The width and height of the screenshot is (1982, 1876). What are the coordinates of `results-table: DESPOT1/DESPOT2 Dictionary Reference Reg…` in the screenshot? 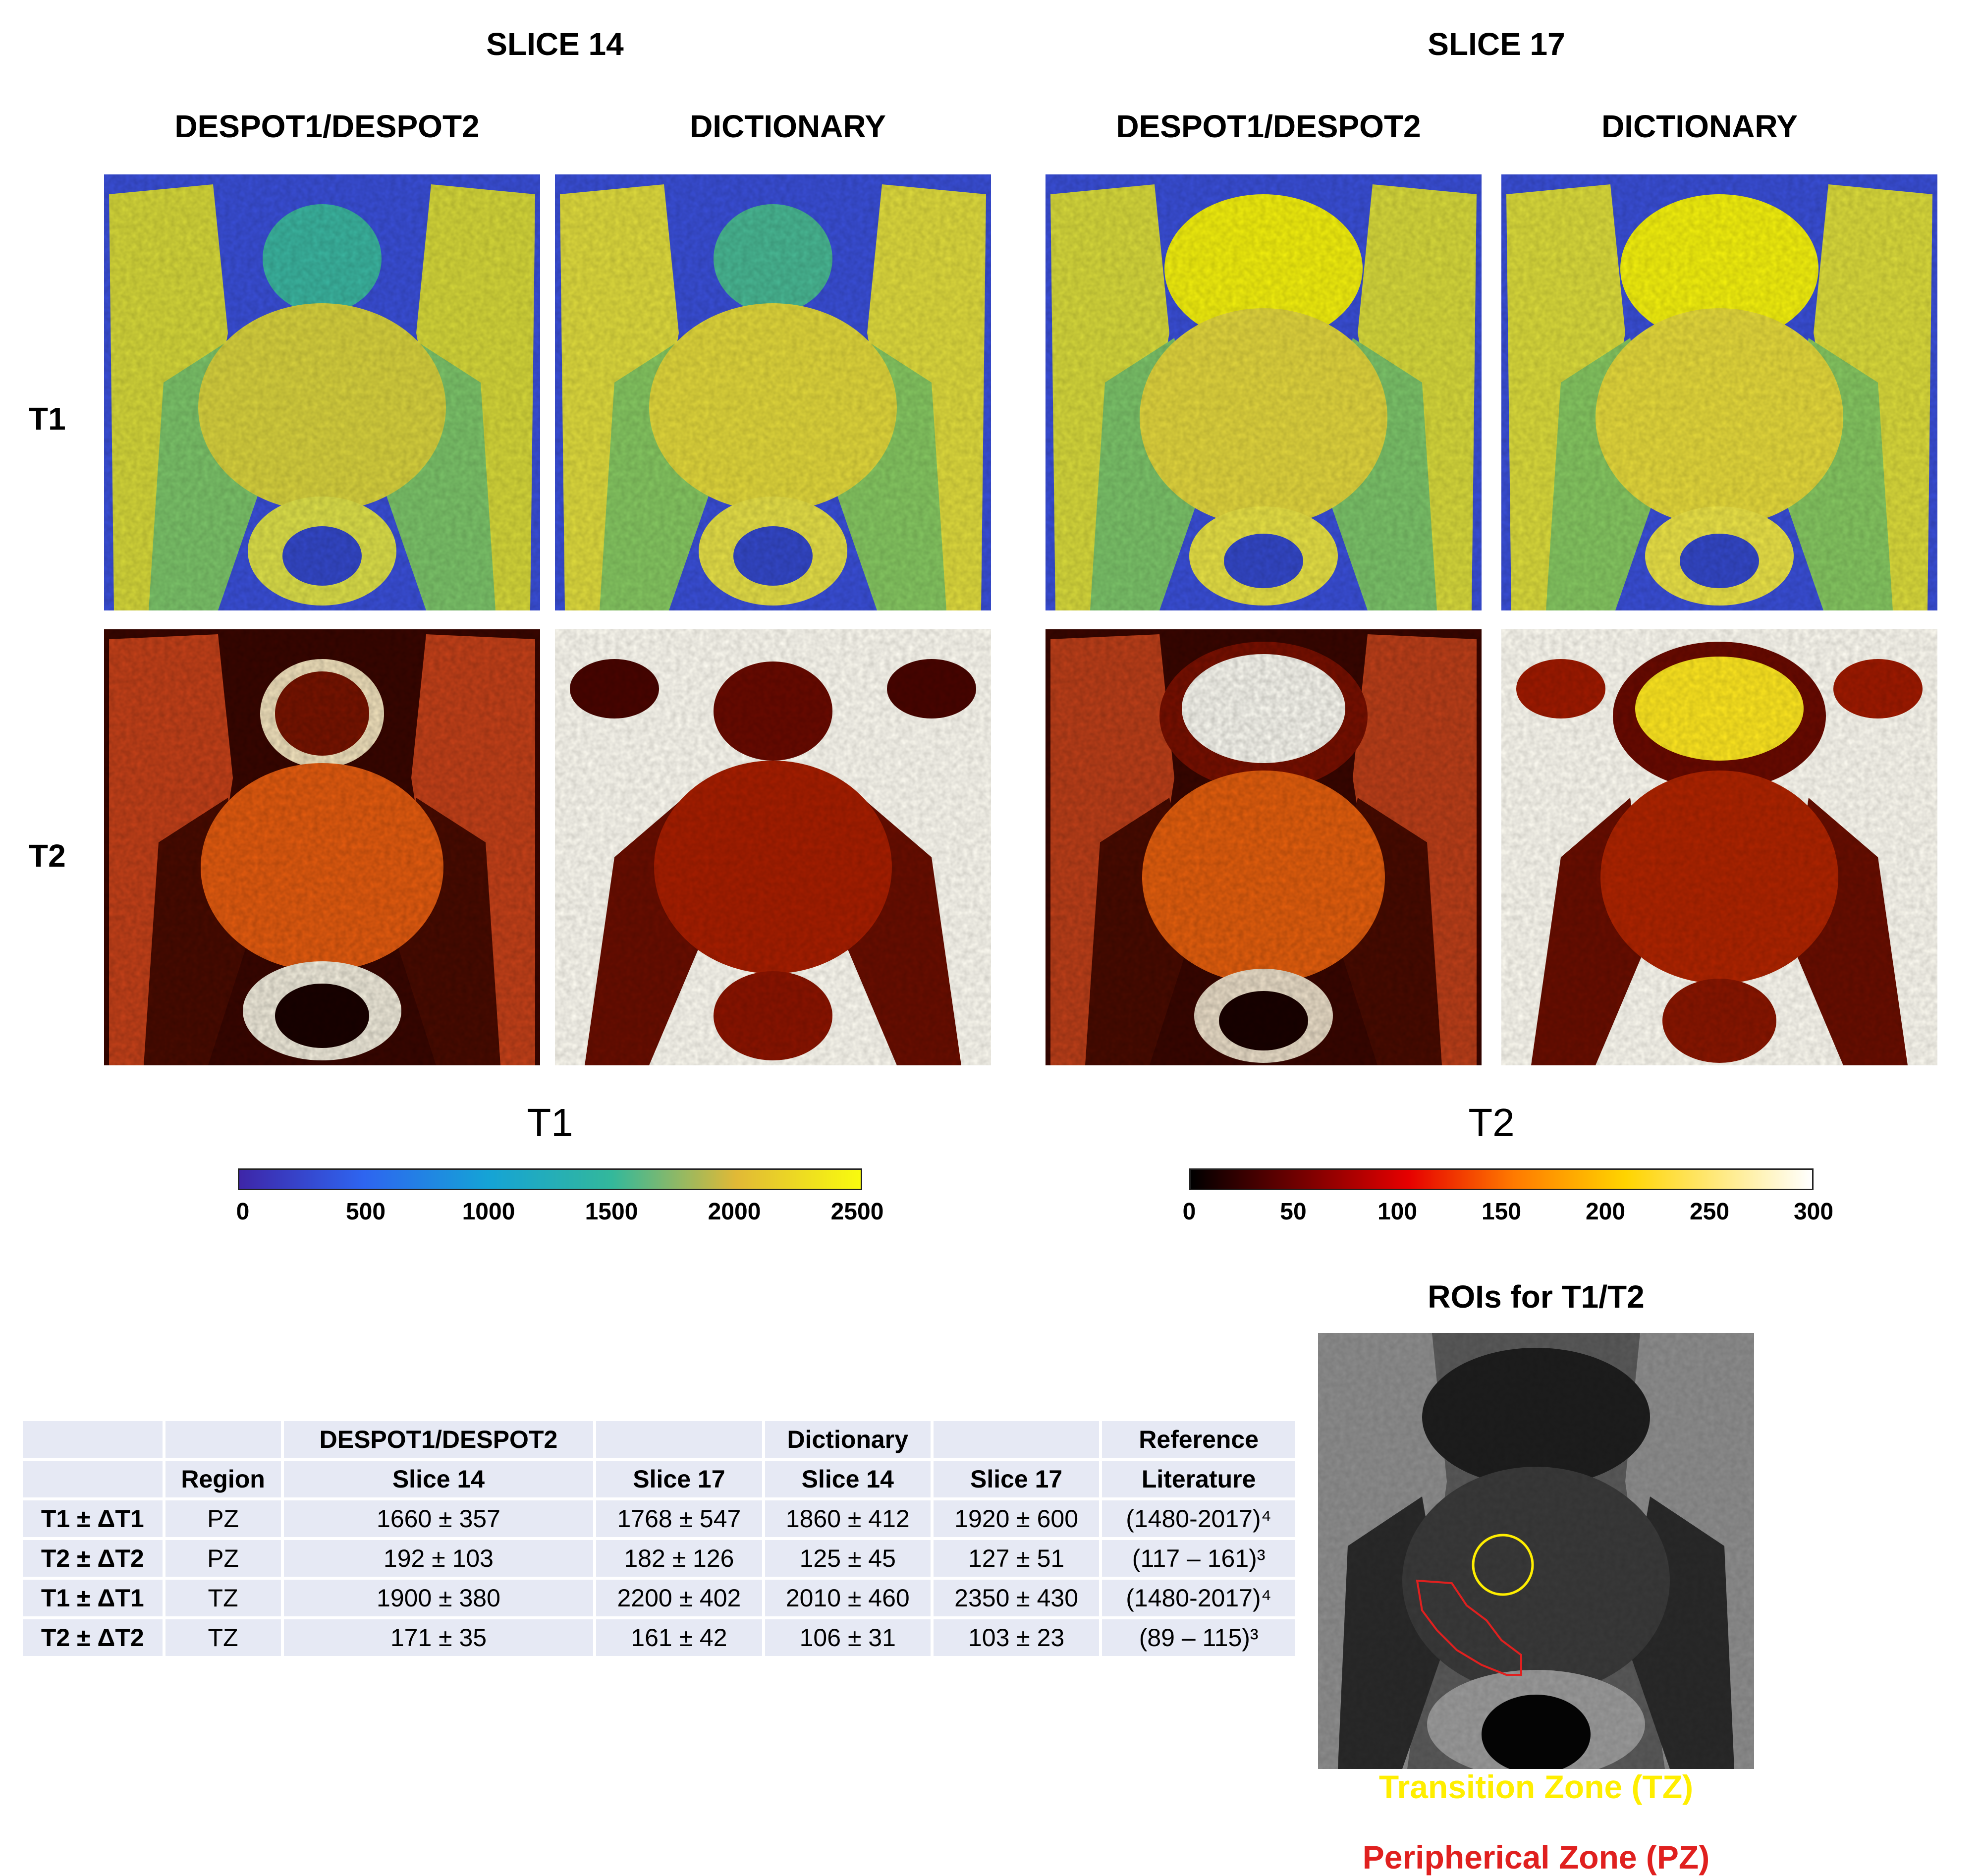 It's located at (659, 1538).